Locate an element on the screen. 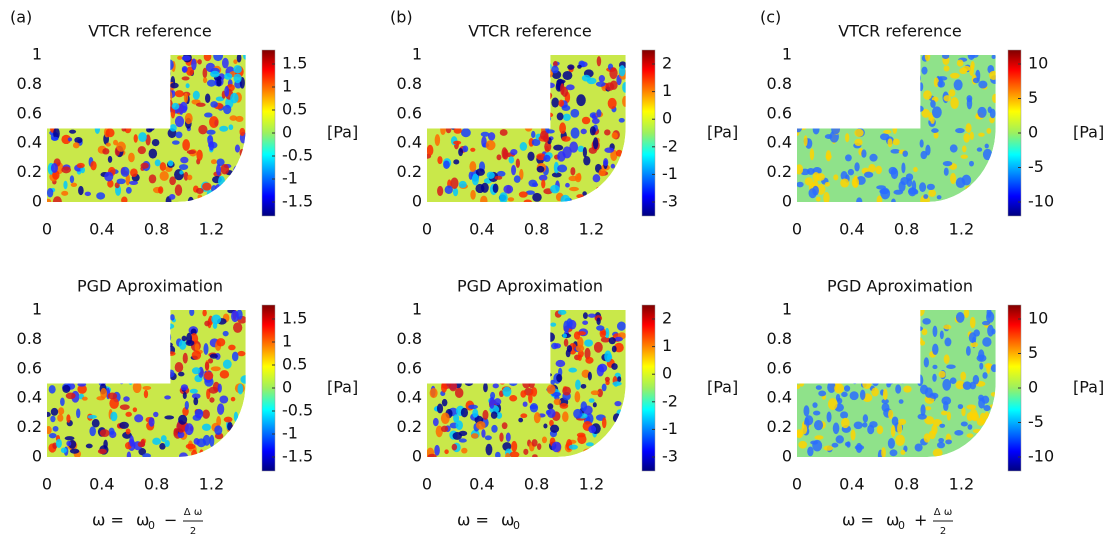  panel-label: (c) is located at coordinates (770, 17).